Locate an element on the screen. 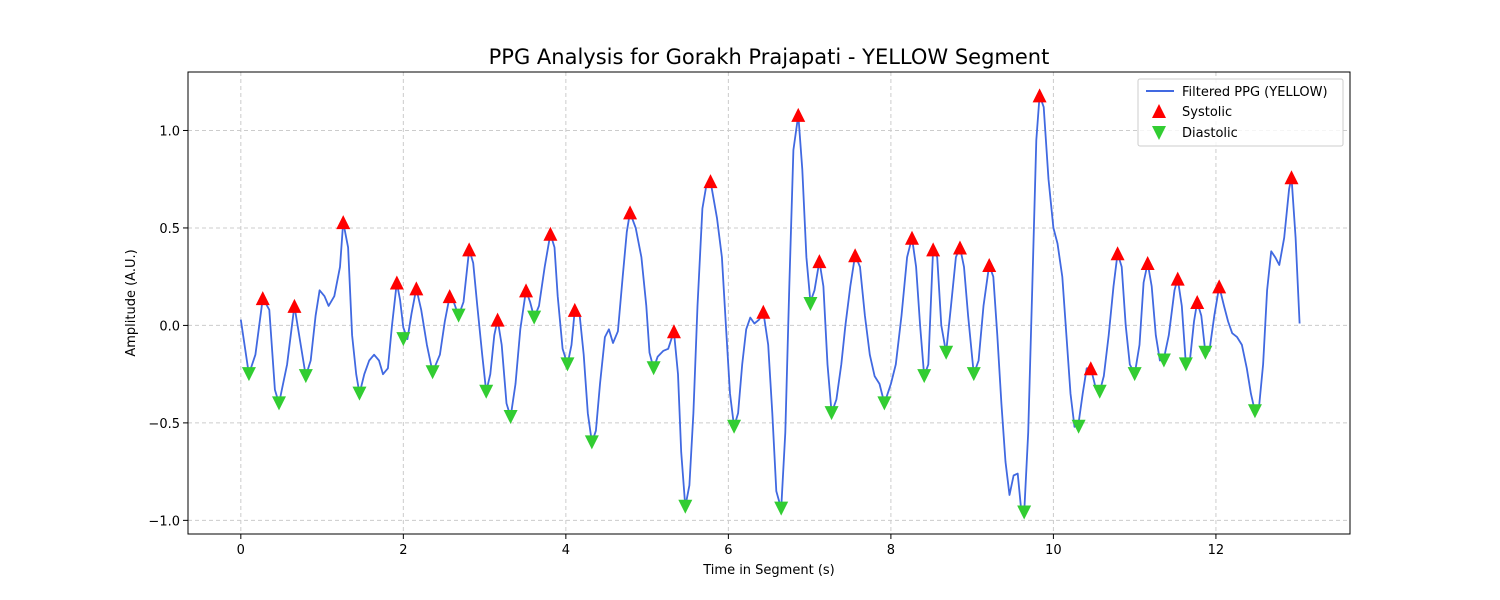 This screenshot has height=600, width=1500. y-tick-label: −1.0 is located at coordinates (164, 521).